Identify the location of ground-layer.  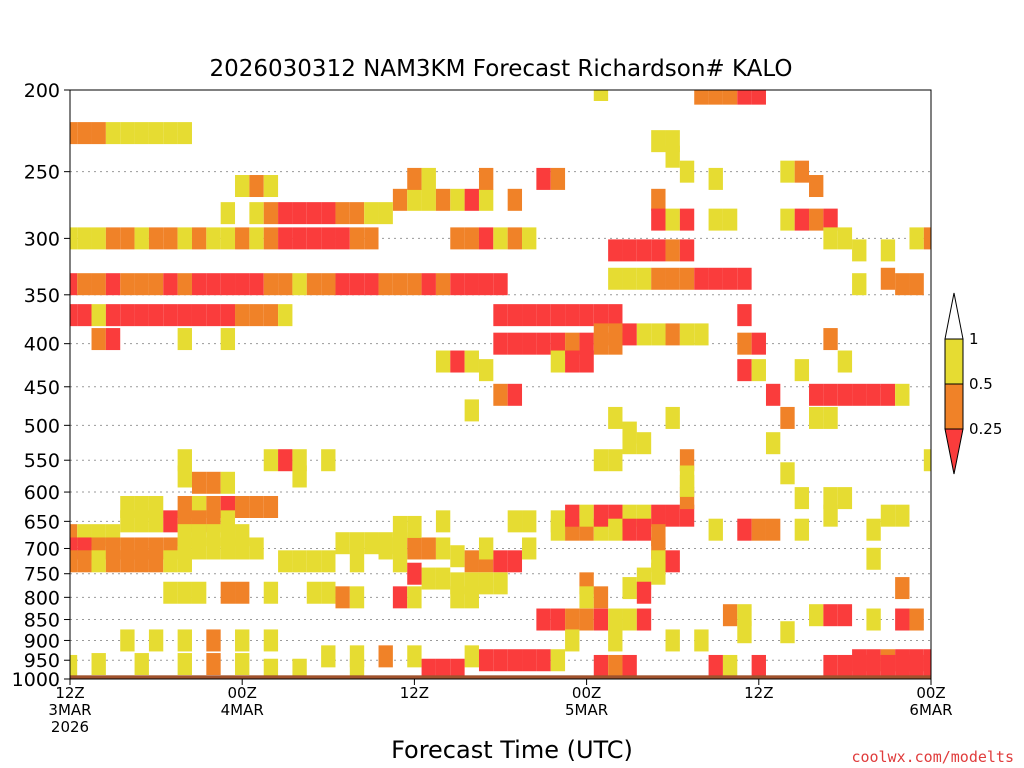
(500, 677).